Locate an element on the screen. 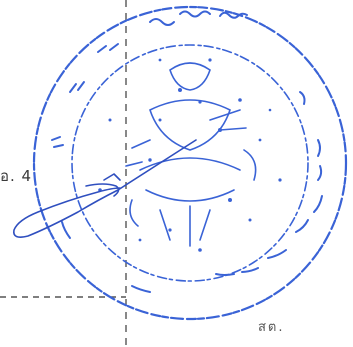 The height and width of the screenshot is (347, 353). signature is located at coordinates (104, 188).